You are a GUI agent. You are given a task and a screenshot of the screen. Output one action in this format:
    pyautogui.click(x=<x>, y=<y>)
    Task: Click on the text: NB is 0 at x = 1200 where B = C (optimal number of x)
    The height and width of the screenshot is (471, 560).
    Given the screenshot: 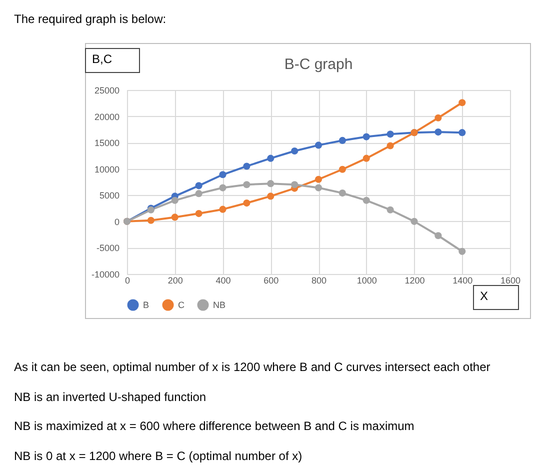 What is the action you would take?
    pyautogui.click(x=158, y=455)
    